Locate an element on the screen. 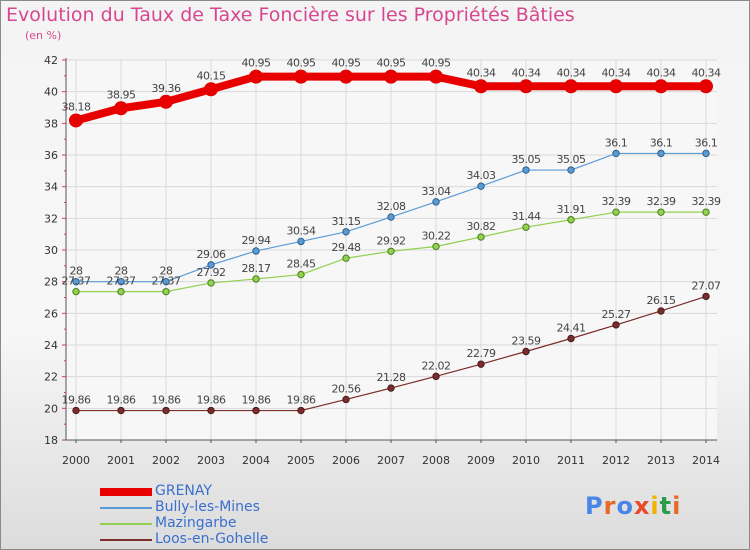 This screenshot has width=750, height=550. y-tick-label: 42 is located at coordinates (51, 60).